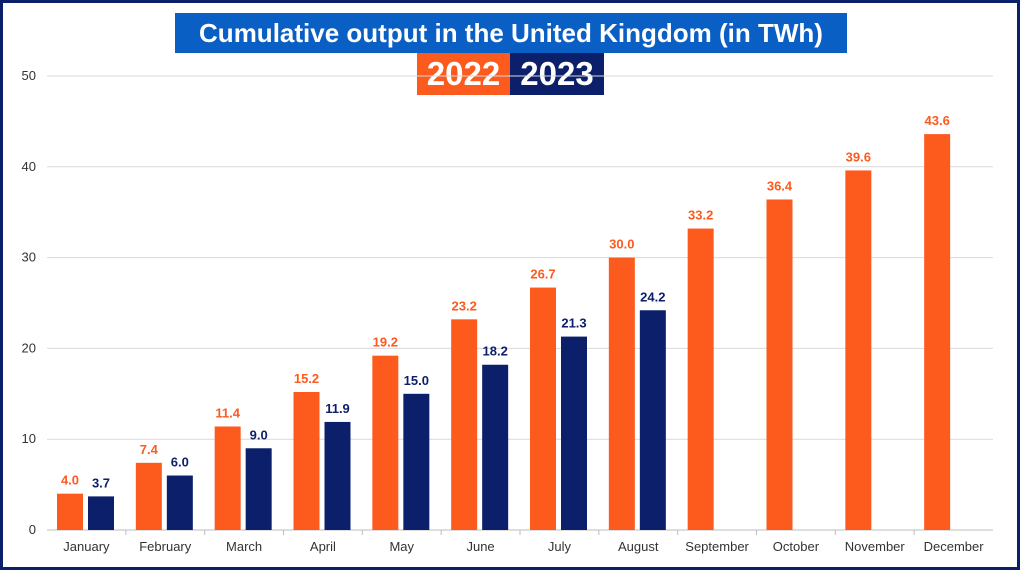 The image size is (1020, 570). What do you see at coordinates (70, 480) in the screenshot?
I see `data-label-2022-january: 4.0` at bounding box center [70, 480].